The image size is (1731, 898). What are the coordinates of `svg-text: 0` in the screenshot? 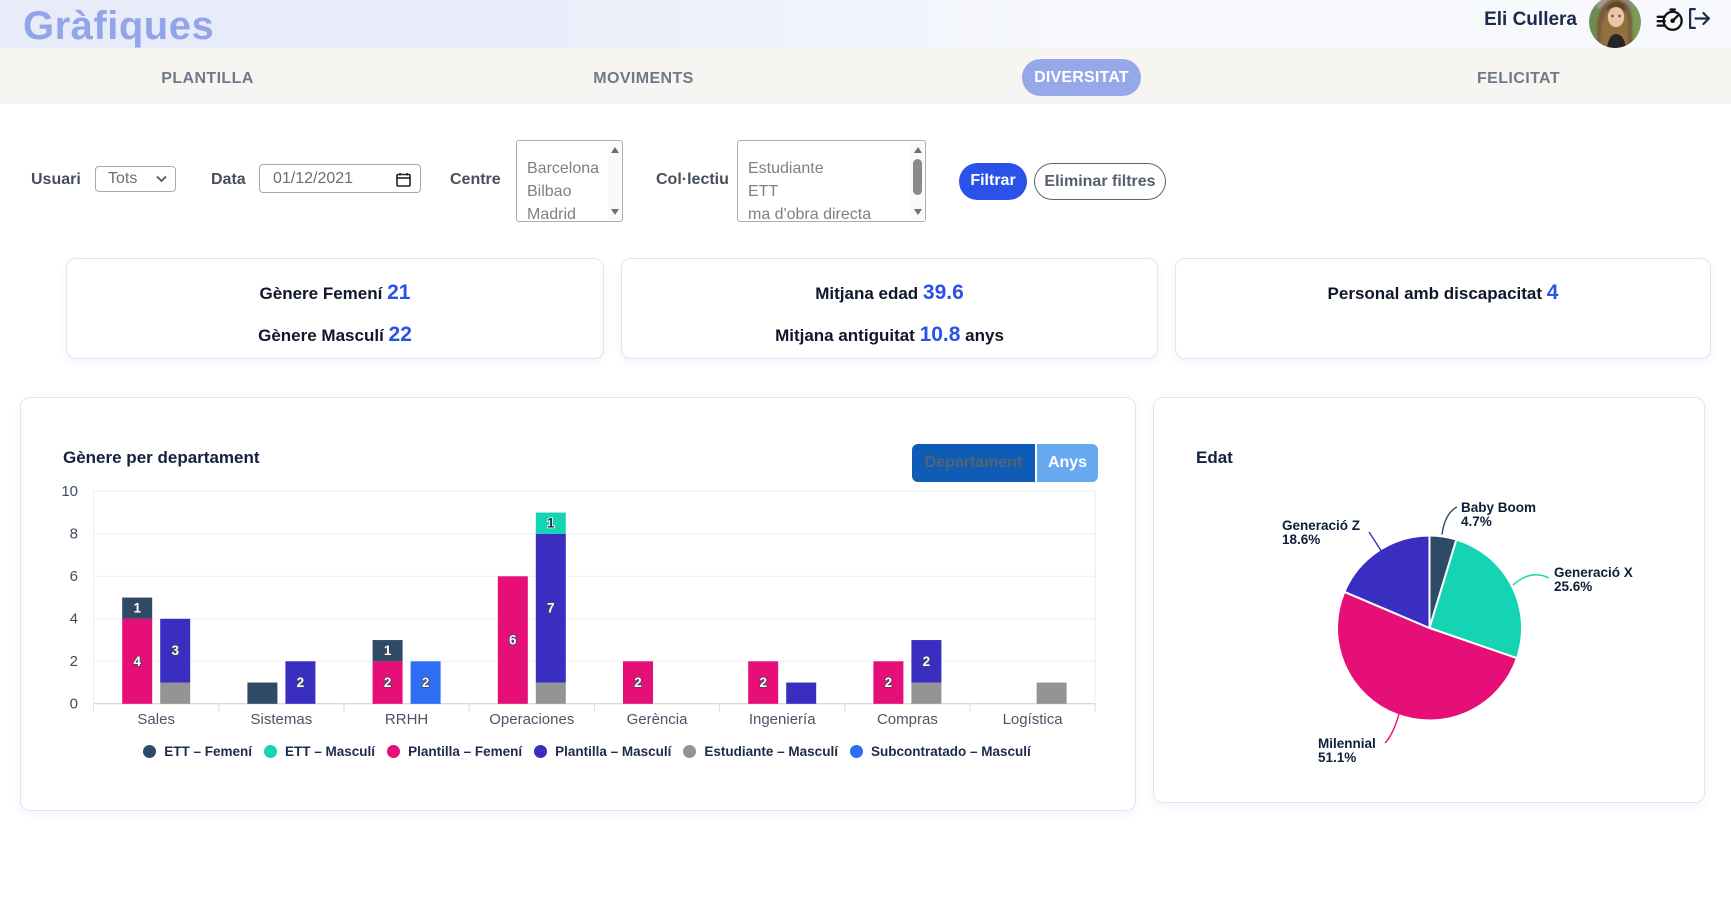 It's located at (74, 703).